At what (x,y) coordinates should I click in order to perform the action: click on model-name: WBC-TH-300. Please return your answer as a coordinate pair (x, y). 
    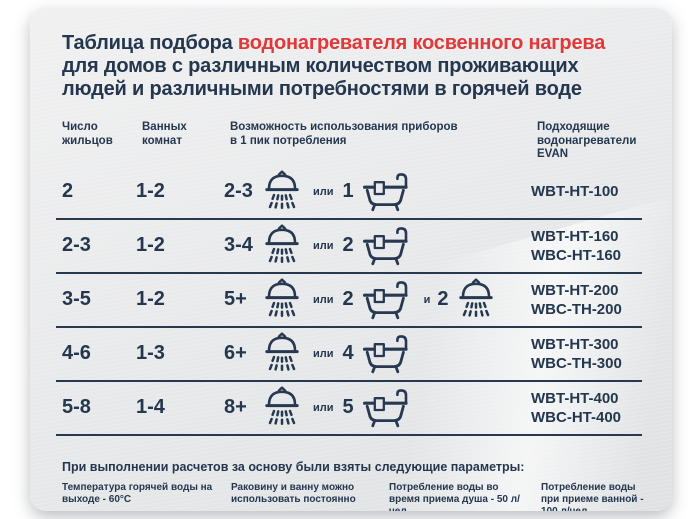
    Looking at the image, I should click on (576, 363).